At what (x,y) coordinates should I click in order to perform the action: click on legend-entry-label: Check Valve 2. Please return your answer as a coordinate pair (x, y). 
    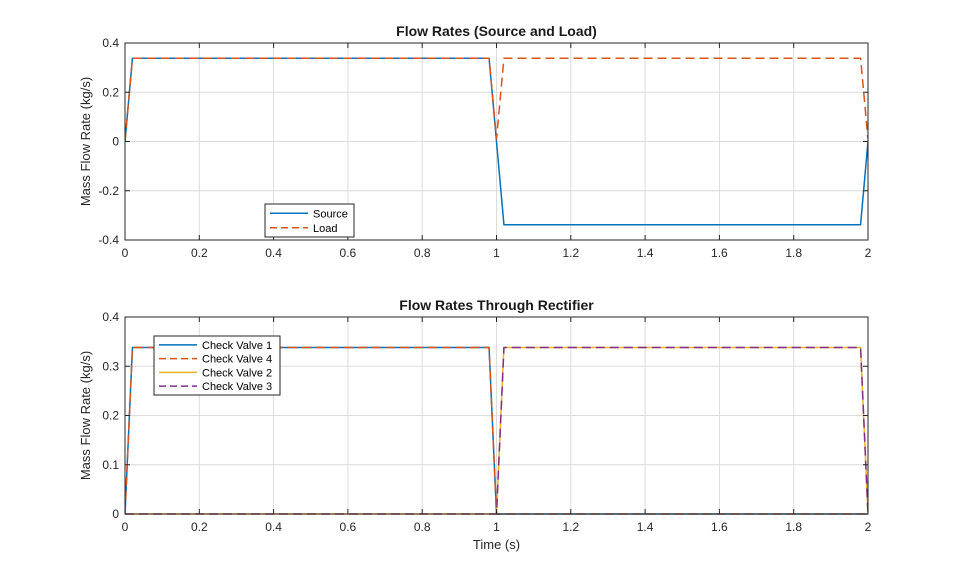
    Looking at the image, I should click on (237, 373).